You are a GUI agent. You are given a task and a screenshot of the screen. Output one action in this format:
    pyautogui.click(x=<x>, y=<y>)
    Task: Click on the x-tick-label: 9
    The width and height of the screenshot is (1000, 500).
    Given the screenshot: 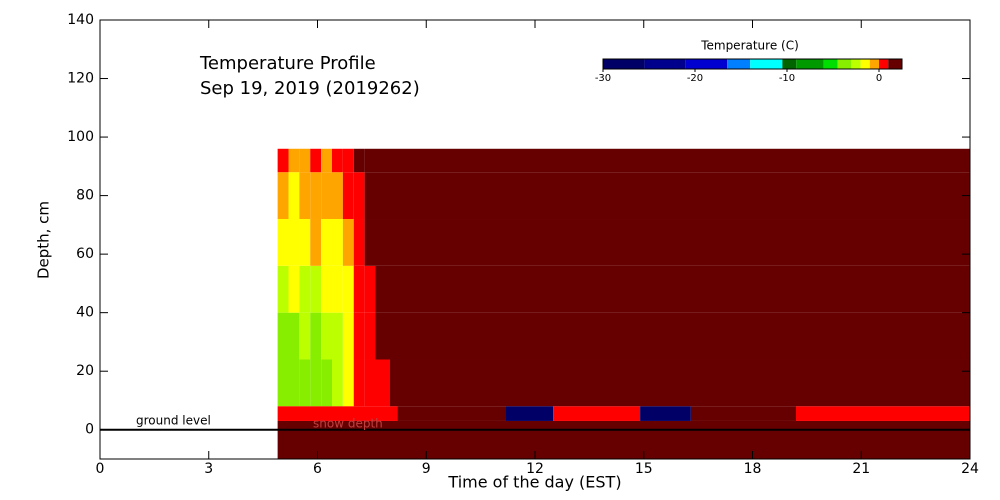 What is the action you would take?
    pyautogui.click(x=426, y=469)
    